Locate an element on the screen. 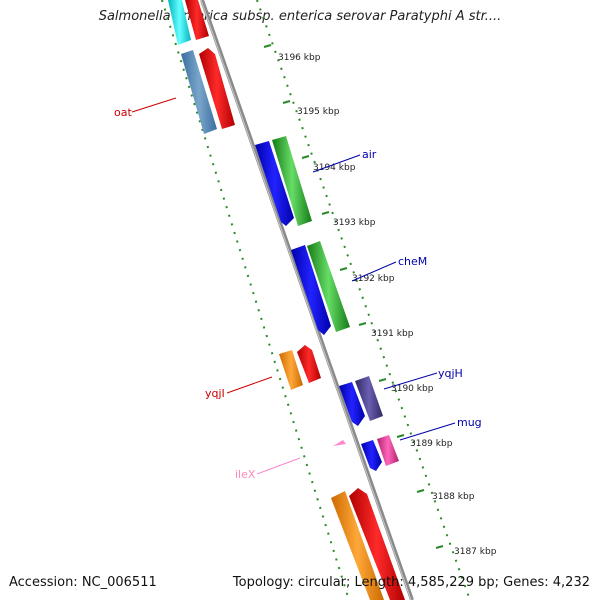 The image size is (600, 600). tick-label: 3195 kbp is located at coordinates (318, 112).